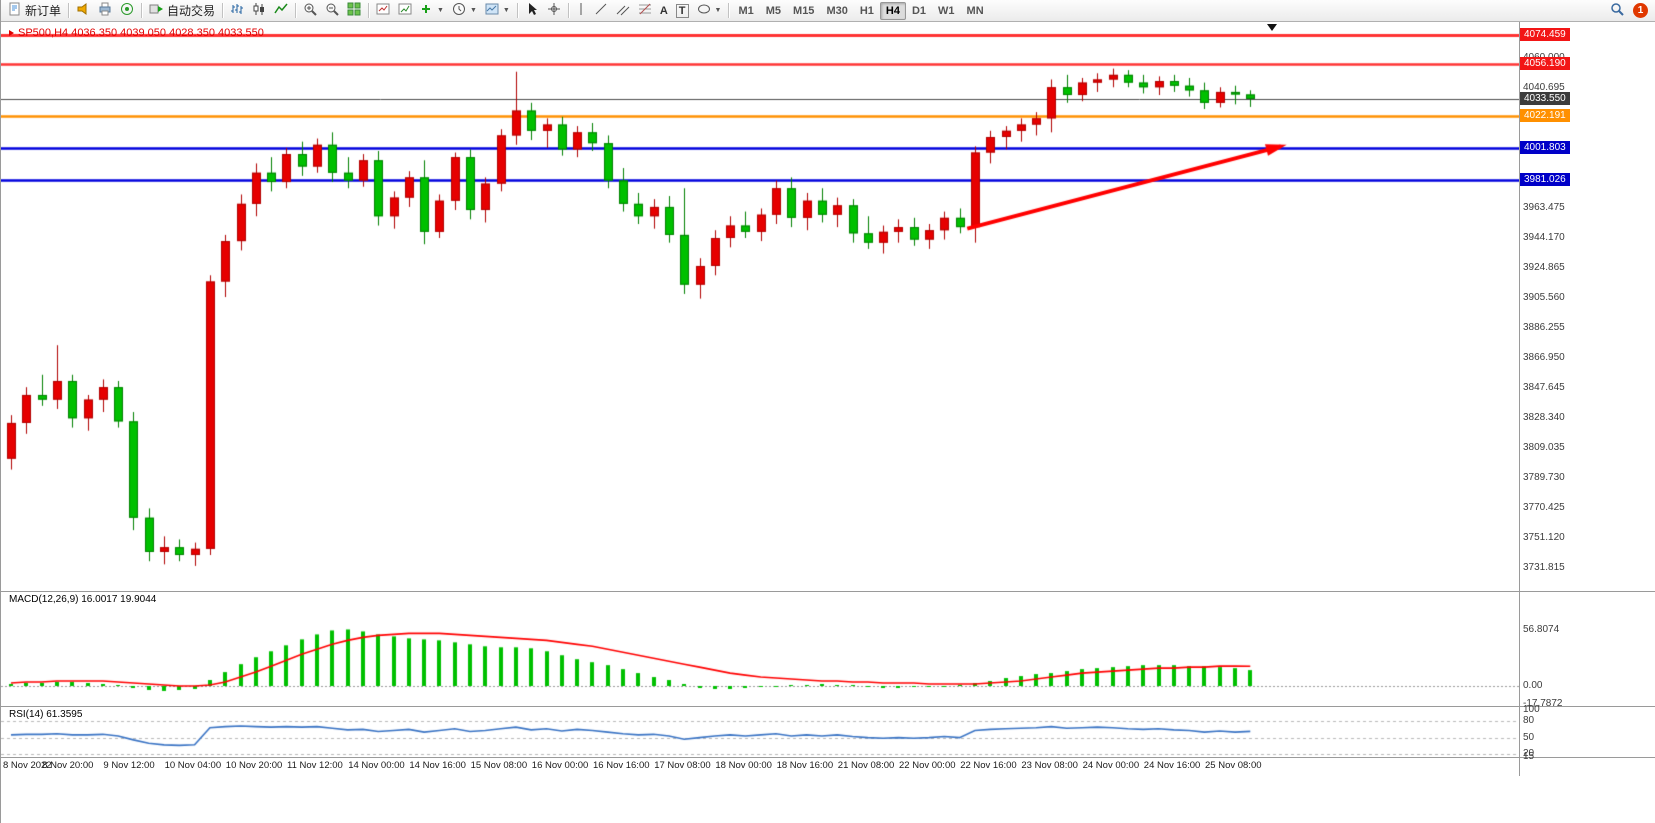  I want to click on notification-badge: 1, so click(1640, 10).